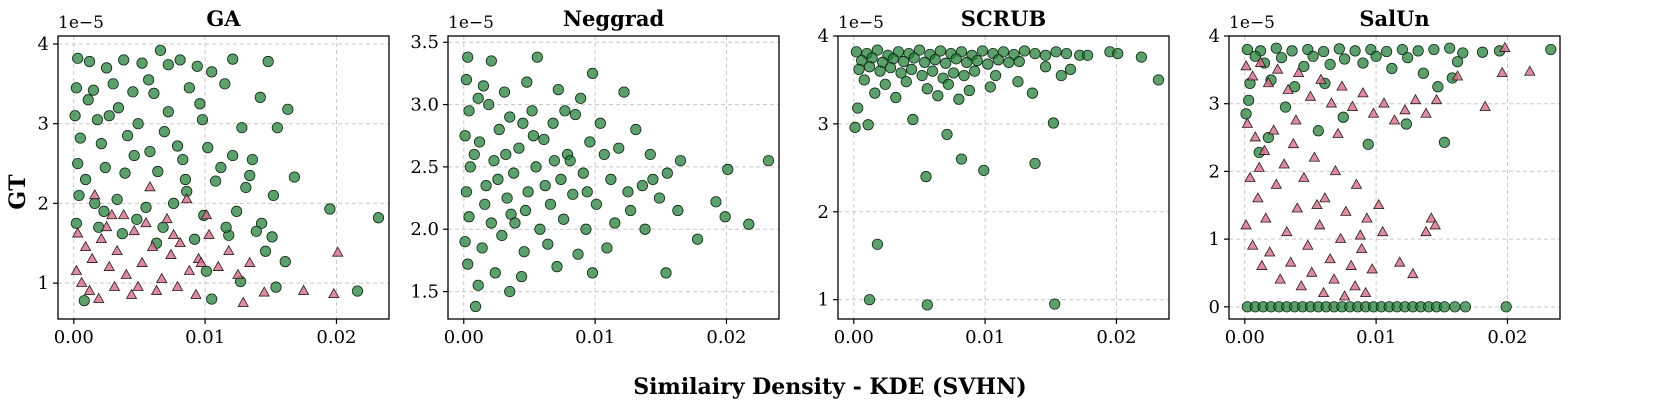 The height and width of the screenshot is (409, 1661). I want to click on chart0-xtick-label-2: 0.02, so click(336, 337).